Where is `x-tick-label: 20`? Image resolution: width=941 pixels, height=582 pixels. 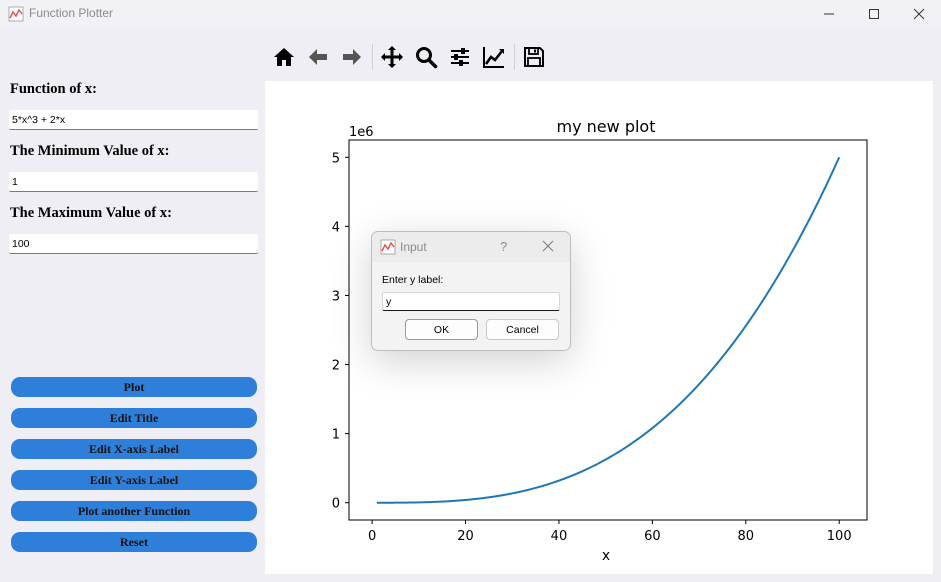 x-tick-label: 20 is located at coordinates (465, 536).